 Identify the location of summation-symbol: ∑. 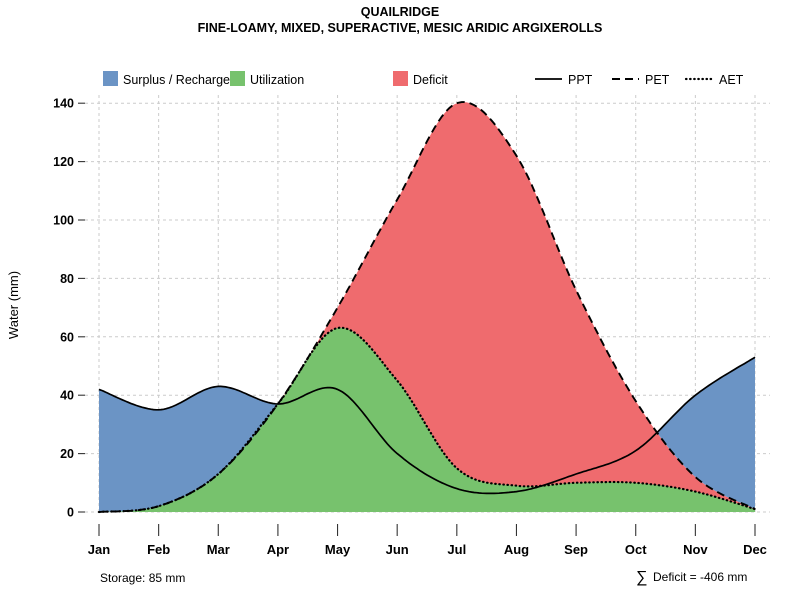
(641, 577).